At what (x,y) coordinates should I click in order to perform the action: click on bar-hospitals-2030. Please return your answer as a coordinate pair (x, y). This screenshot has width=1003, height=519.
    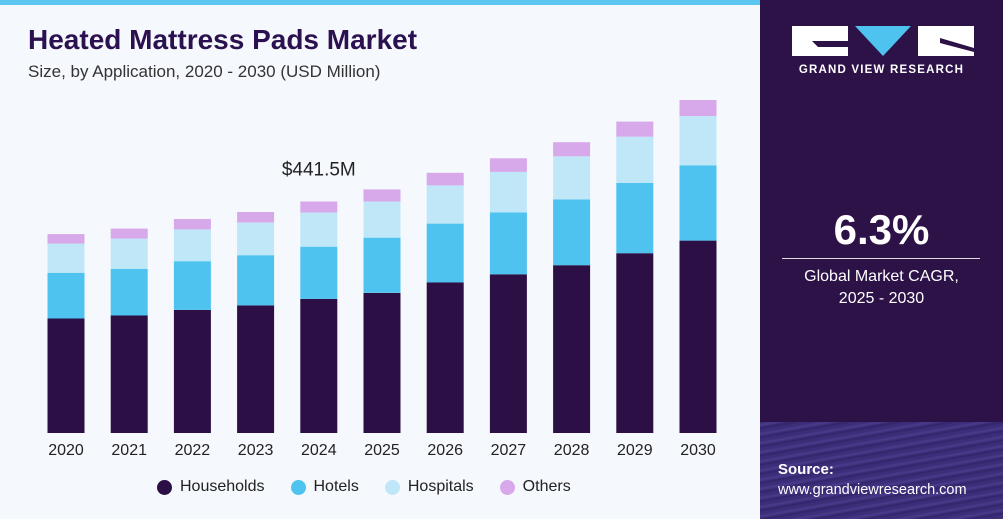
    Looking at the image, I should click on (698, 141).